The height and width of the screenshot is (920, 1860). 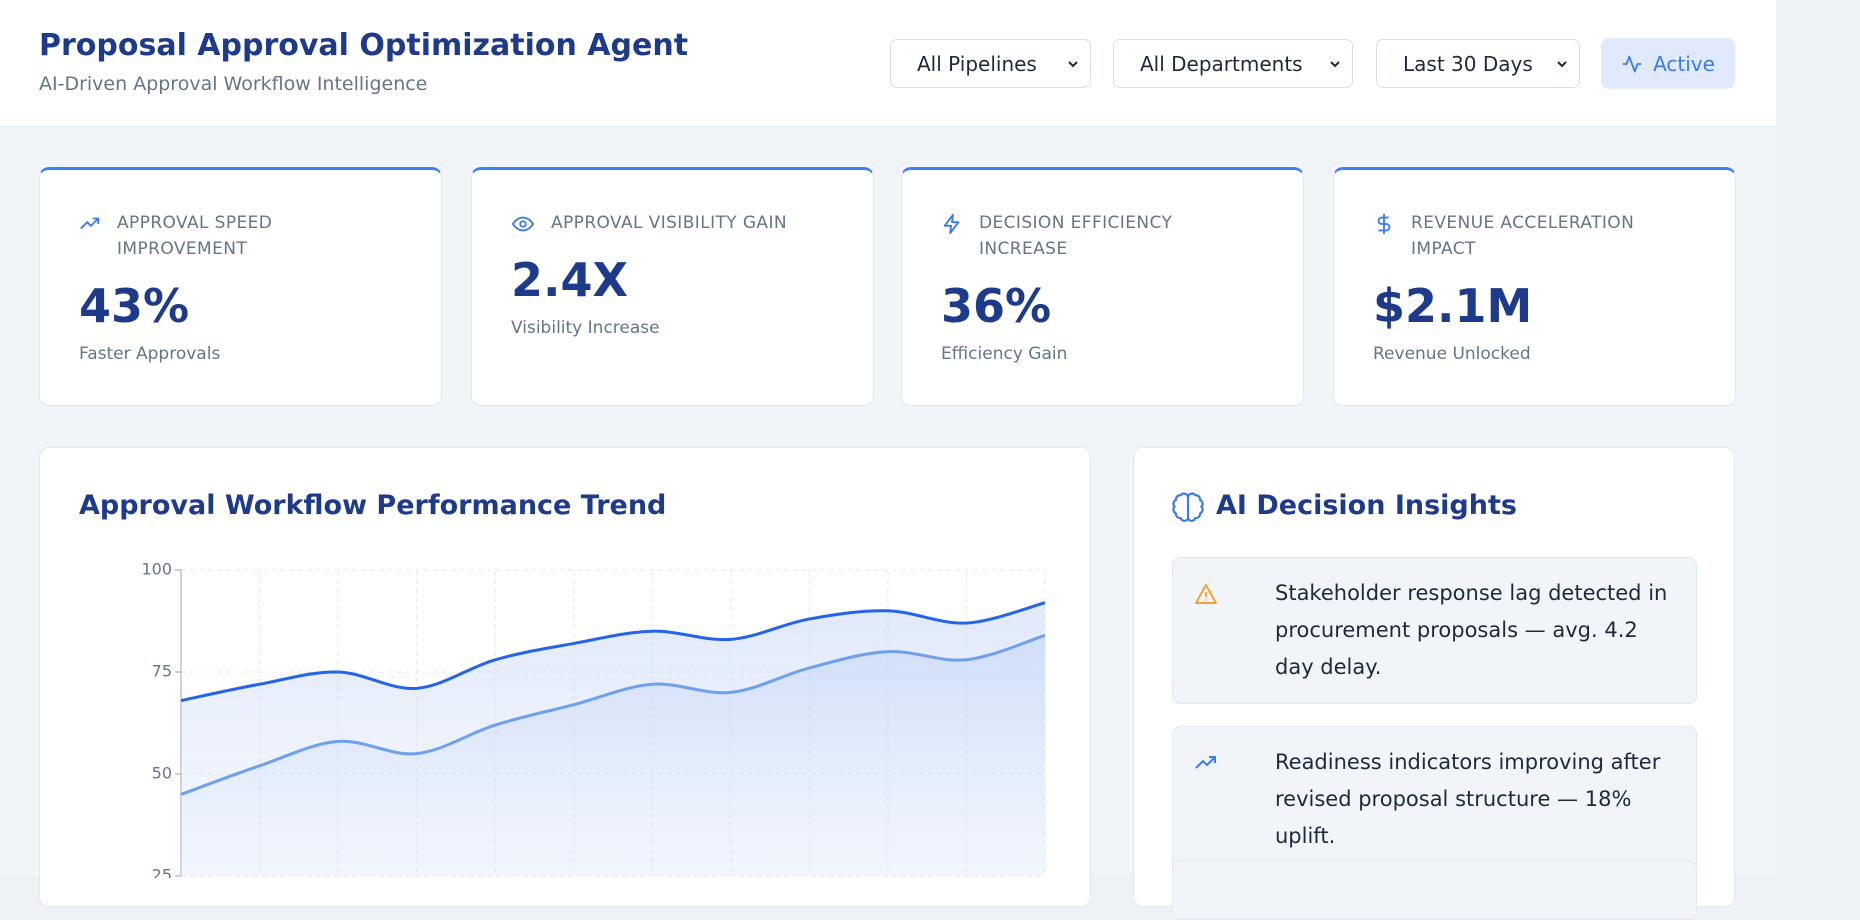 I want to click on select-text: Last 30 Days, so click(x=1468, y=63).